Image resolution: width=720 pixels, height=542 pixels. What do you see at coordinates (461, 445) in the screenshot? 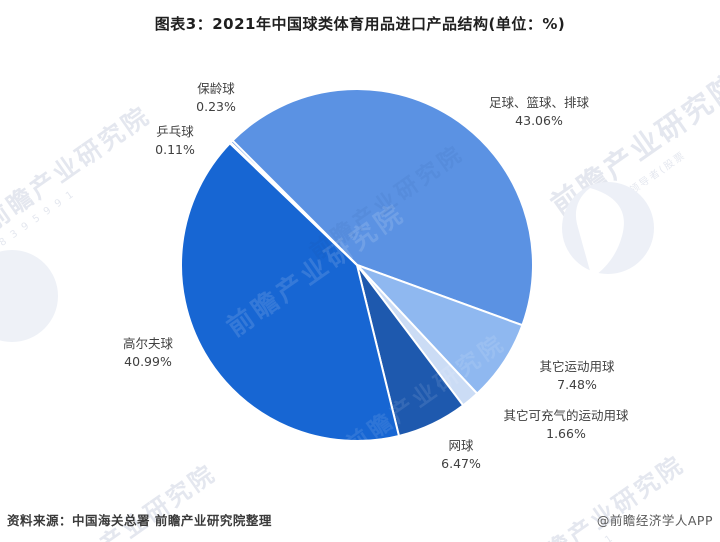
I see `slice-name: 网球` at bounding box center [461, 445].